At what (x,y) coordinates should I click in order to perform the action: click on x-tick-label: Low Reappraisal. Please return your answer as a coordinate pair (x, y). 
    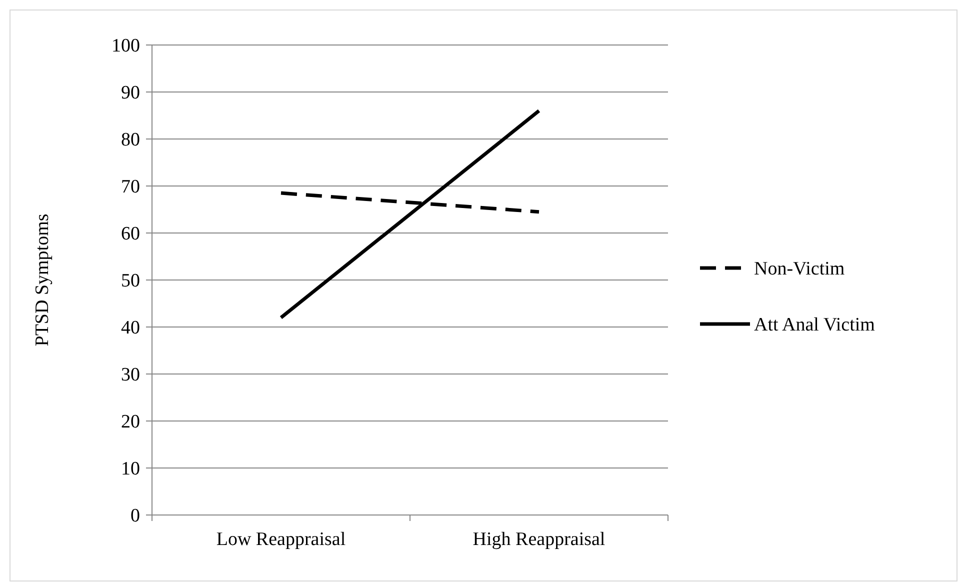
    Looking at the image, I should click on (281, 539).